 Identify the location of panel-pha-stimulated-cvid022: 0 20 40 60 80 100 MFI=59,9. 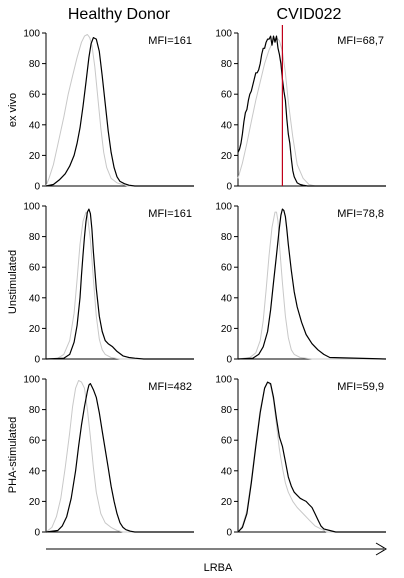
(300, 457).